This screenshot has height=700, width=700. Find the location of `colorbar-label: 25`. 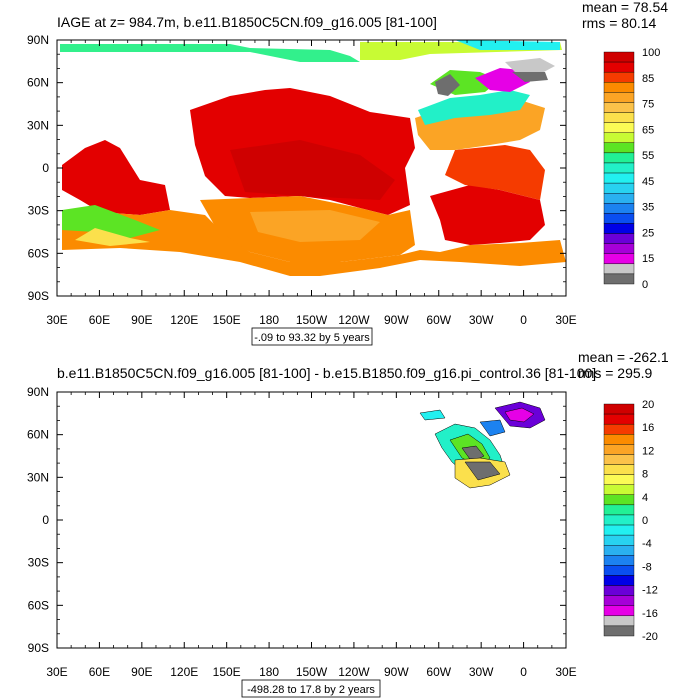

colorbar-label: 25 is located at coordinates (648, 233).